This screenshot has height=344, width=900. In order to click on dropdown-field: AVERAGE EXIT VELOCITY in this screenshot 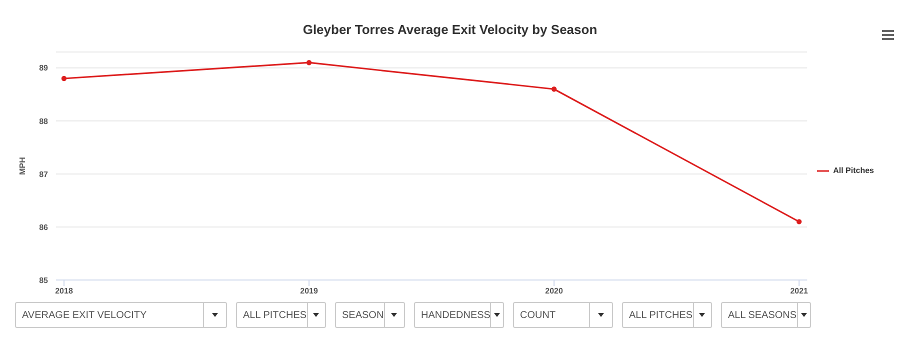, I will do `click(121, 315)`.